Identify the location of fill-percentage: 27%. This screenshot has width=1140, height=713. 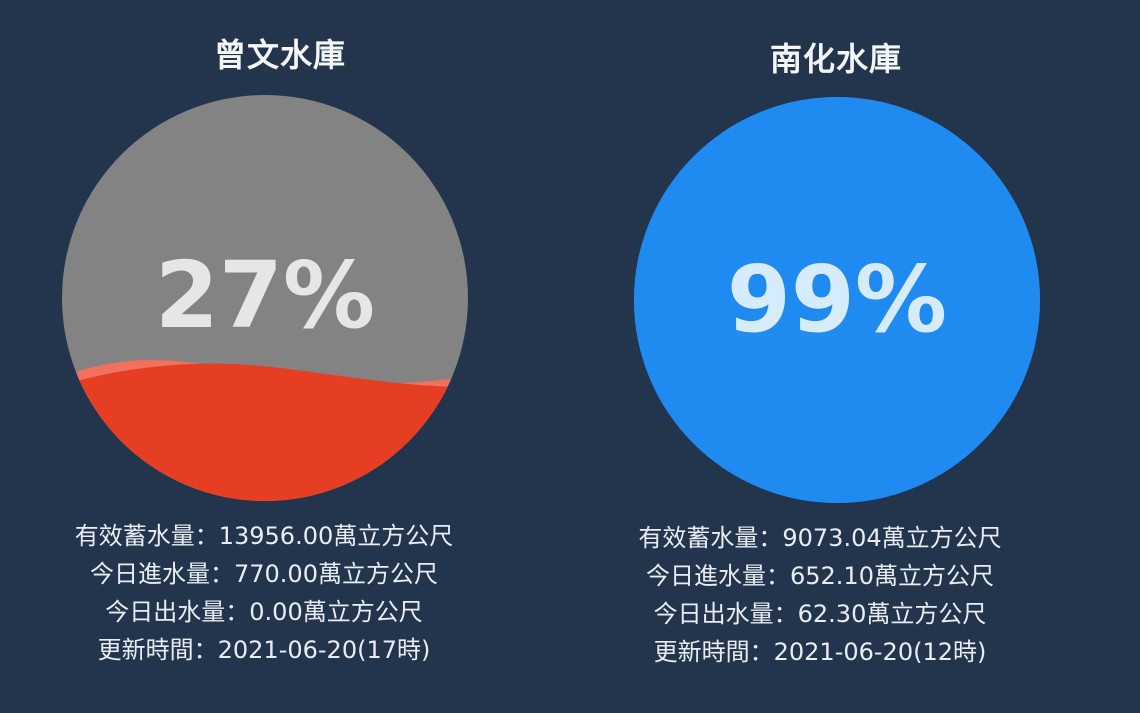
(265, 295).